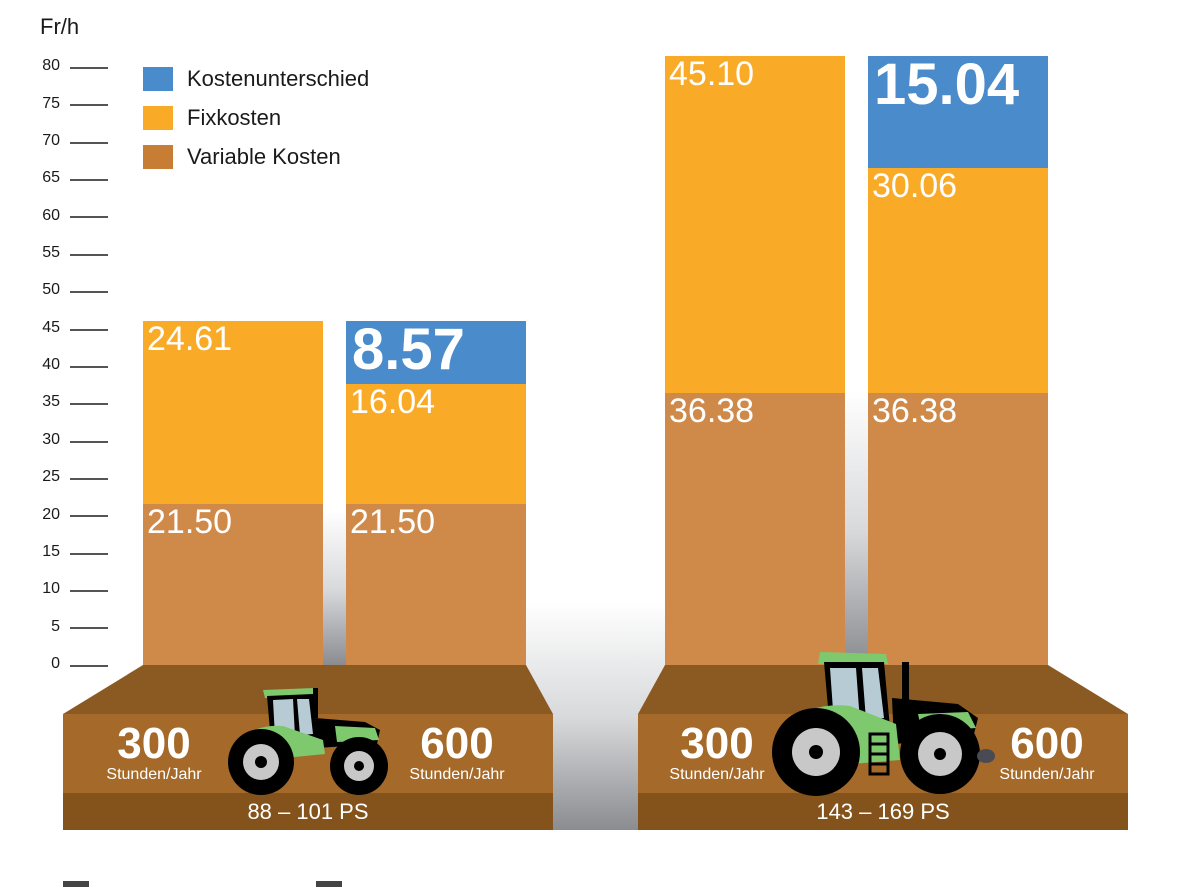  What do you see at coordinates (158, 118) in the screenshot?
I see `legend-swatch-orange` at bounding box center [158, 118].